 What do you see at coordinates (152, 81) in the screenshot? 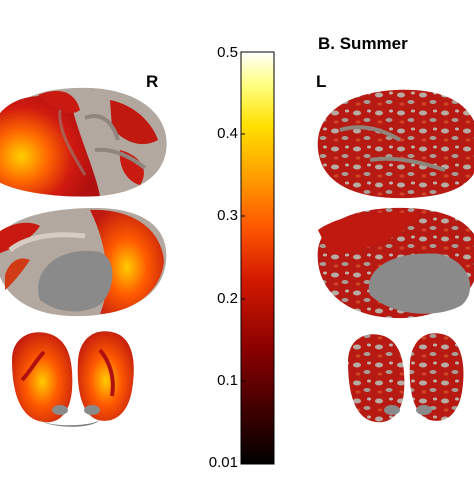
I see `right-hemisphere-label: R` at bounding box center [152, 81].